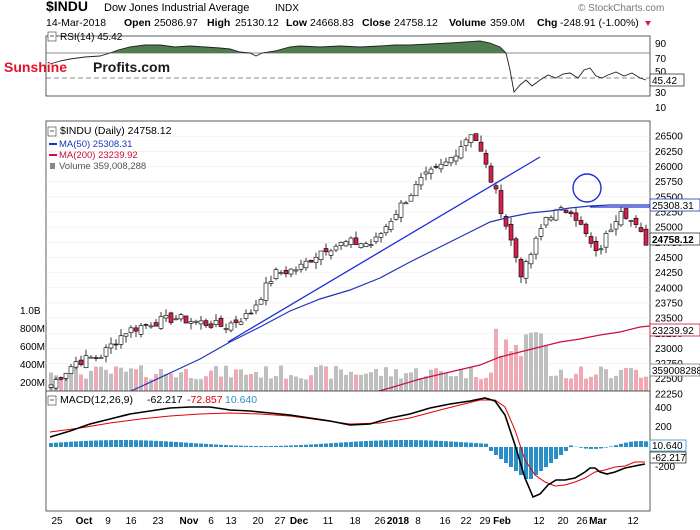 Image resolution: width=700 pixels, height=530 pixels. I want to click on x-axis-label: Nov, so click(189, 521).